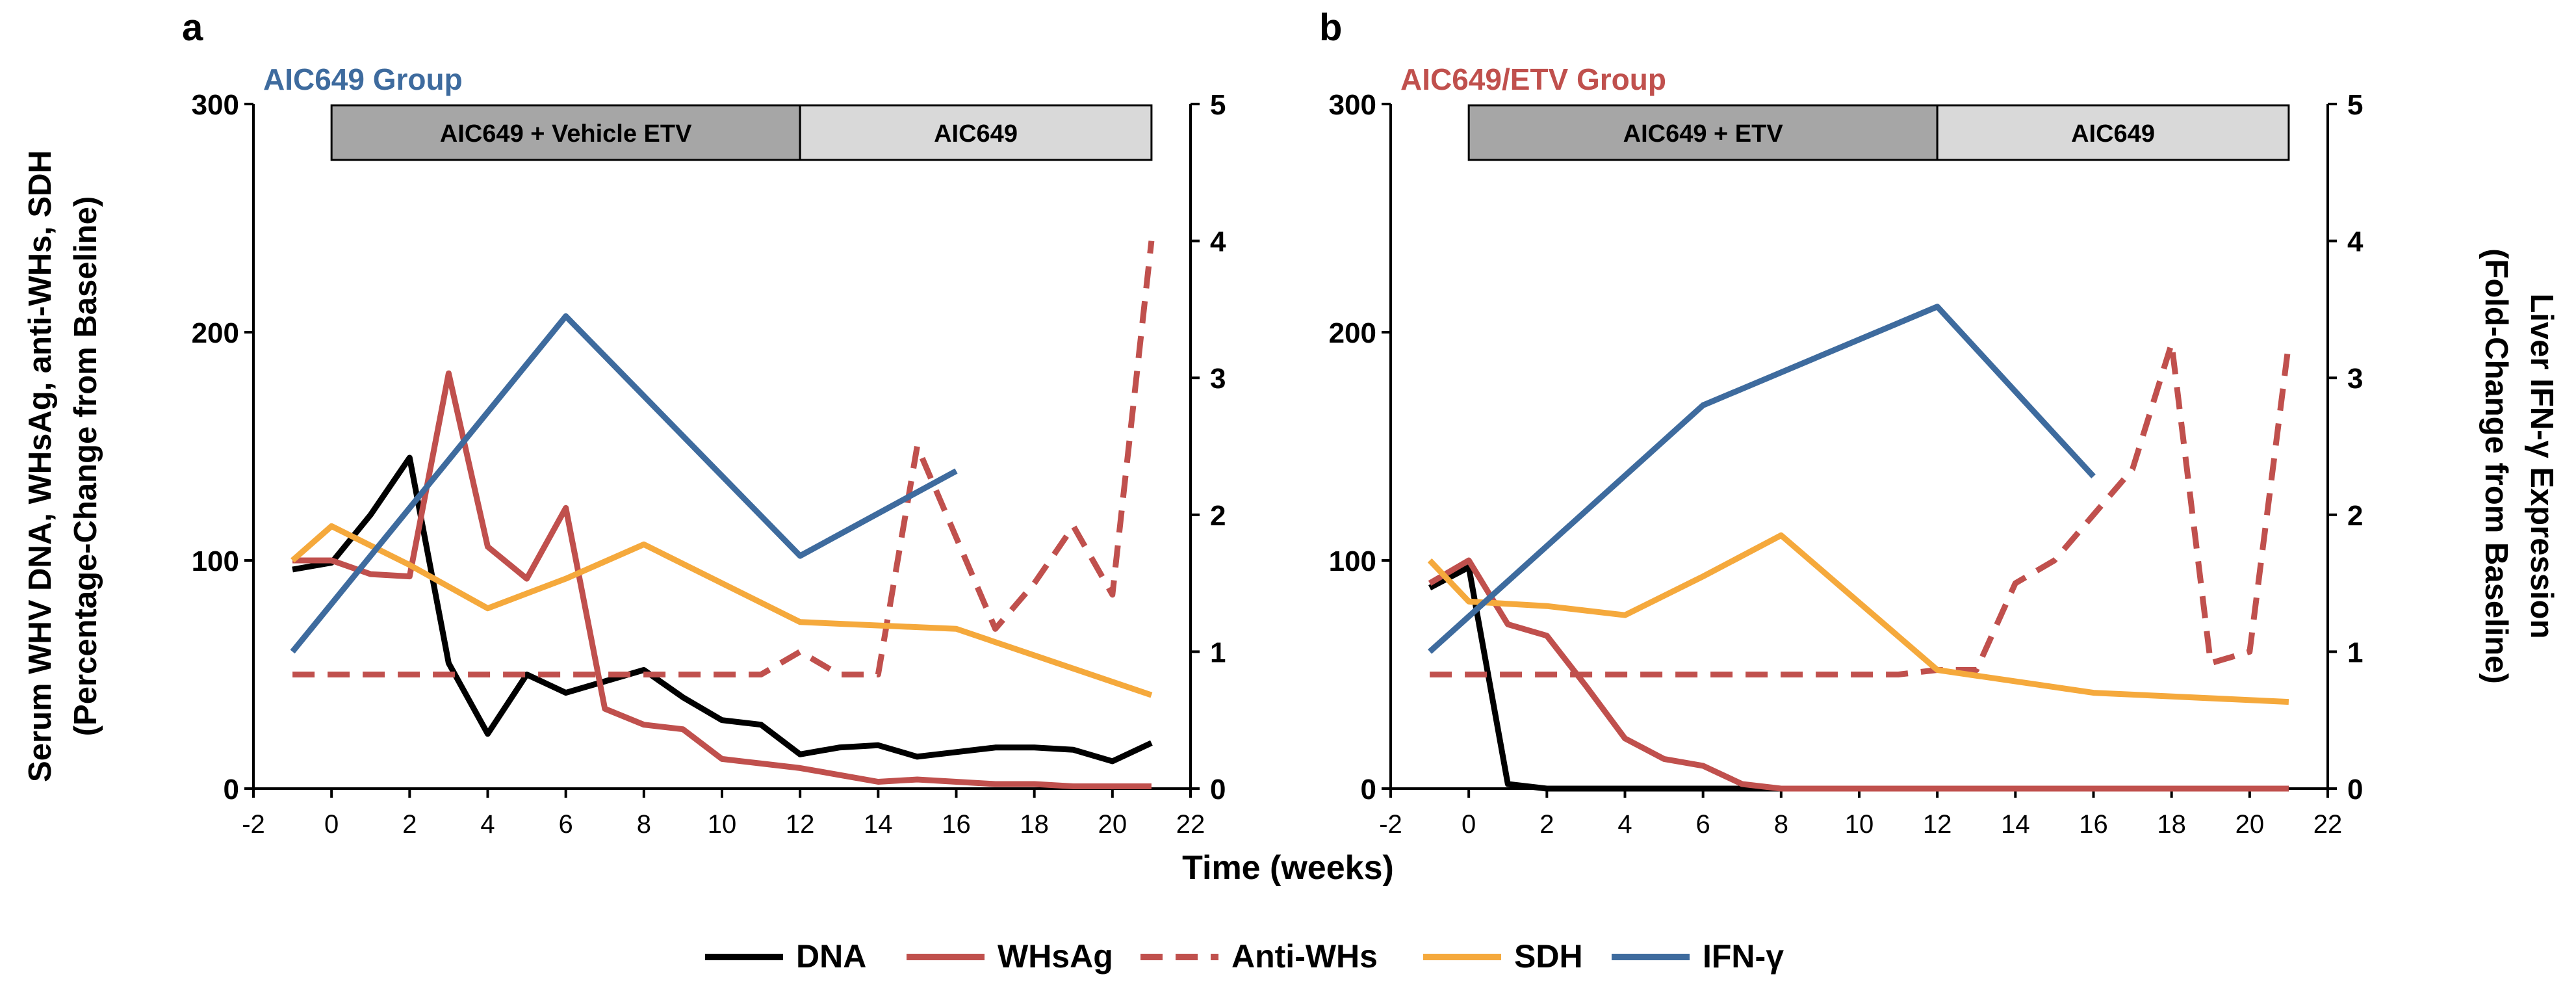 The width and height of the screenshot is (2576, 996). What do you see at coordinates (363, 79) in the screenshot?
I see `panel-title: AIC649 Group` at bounding box center [363, 79].